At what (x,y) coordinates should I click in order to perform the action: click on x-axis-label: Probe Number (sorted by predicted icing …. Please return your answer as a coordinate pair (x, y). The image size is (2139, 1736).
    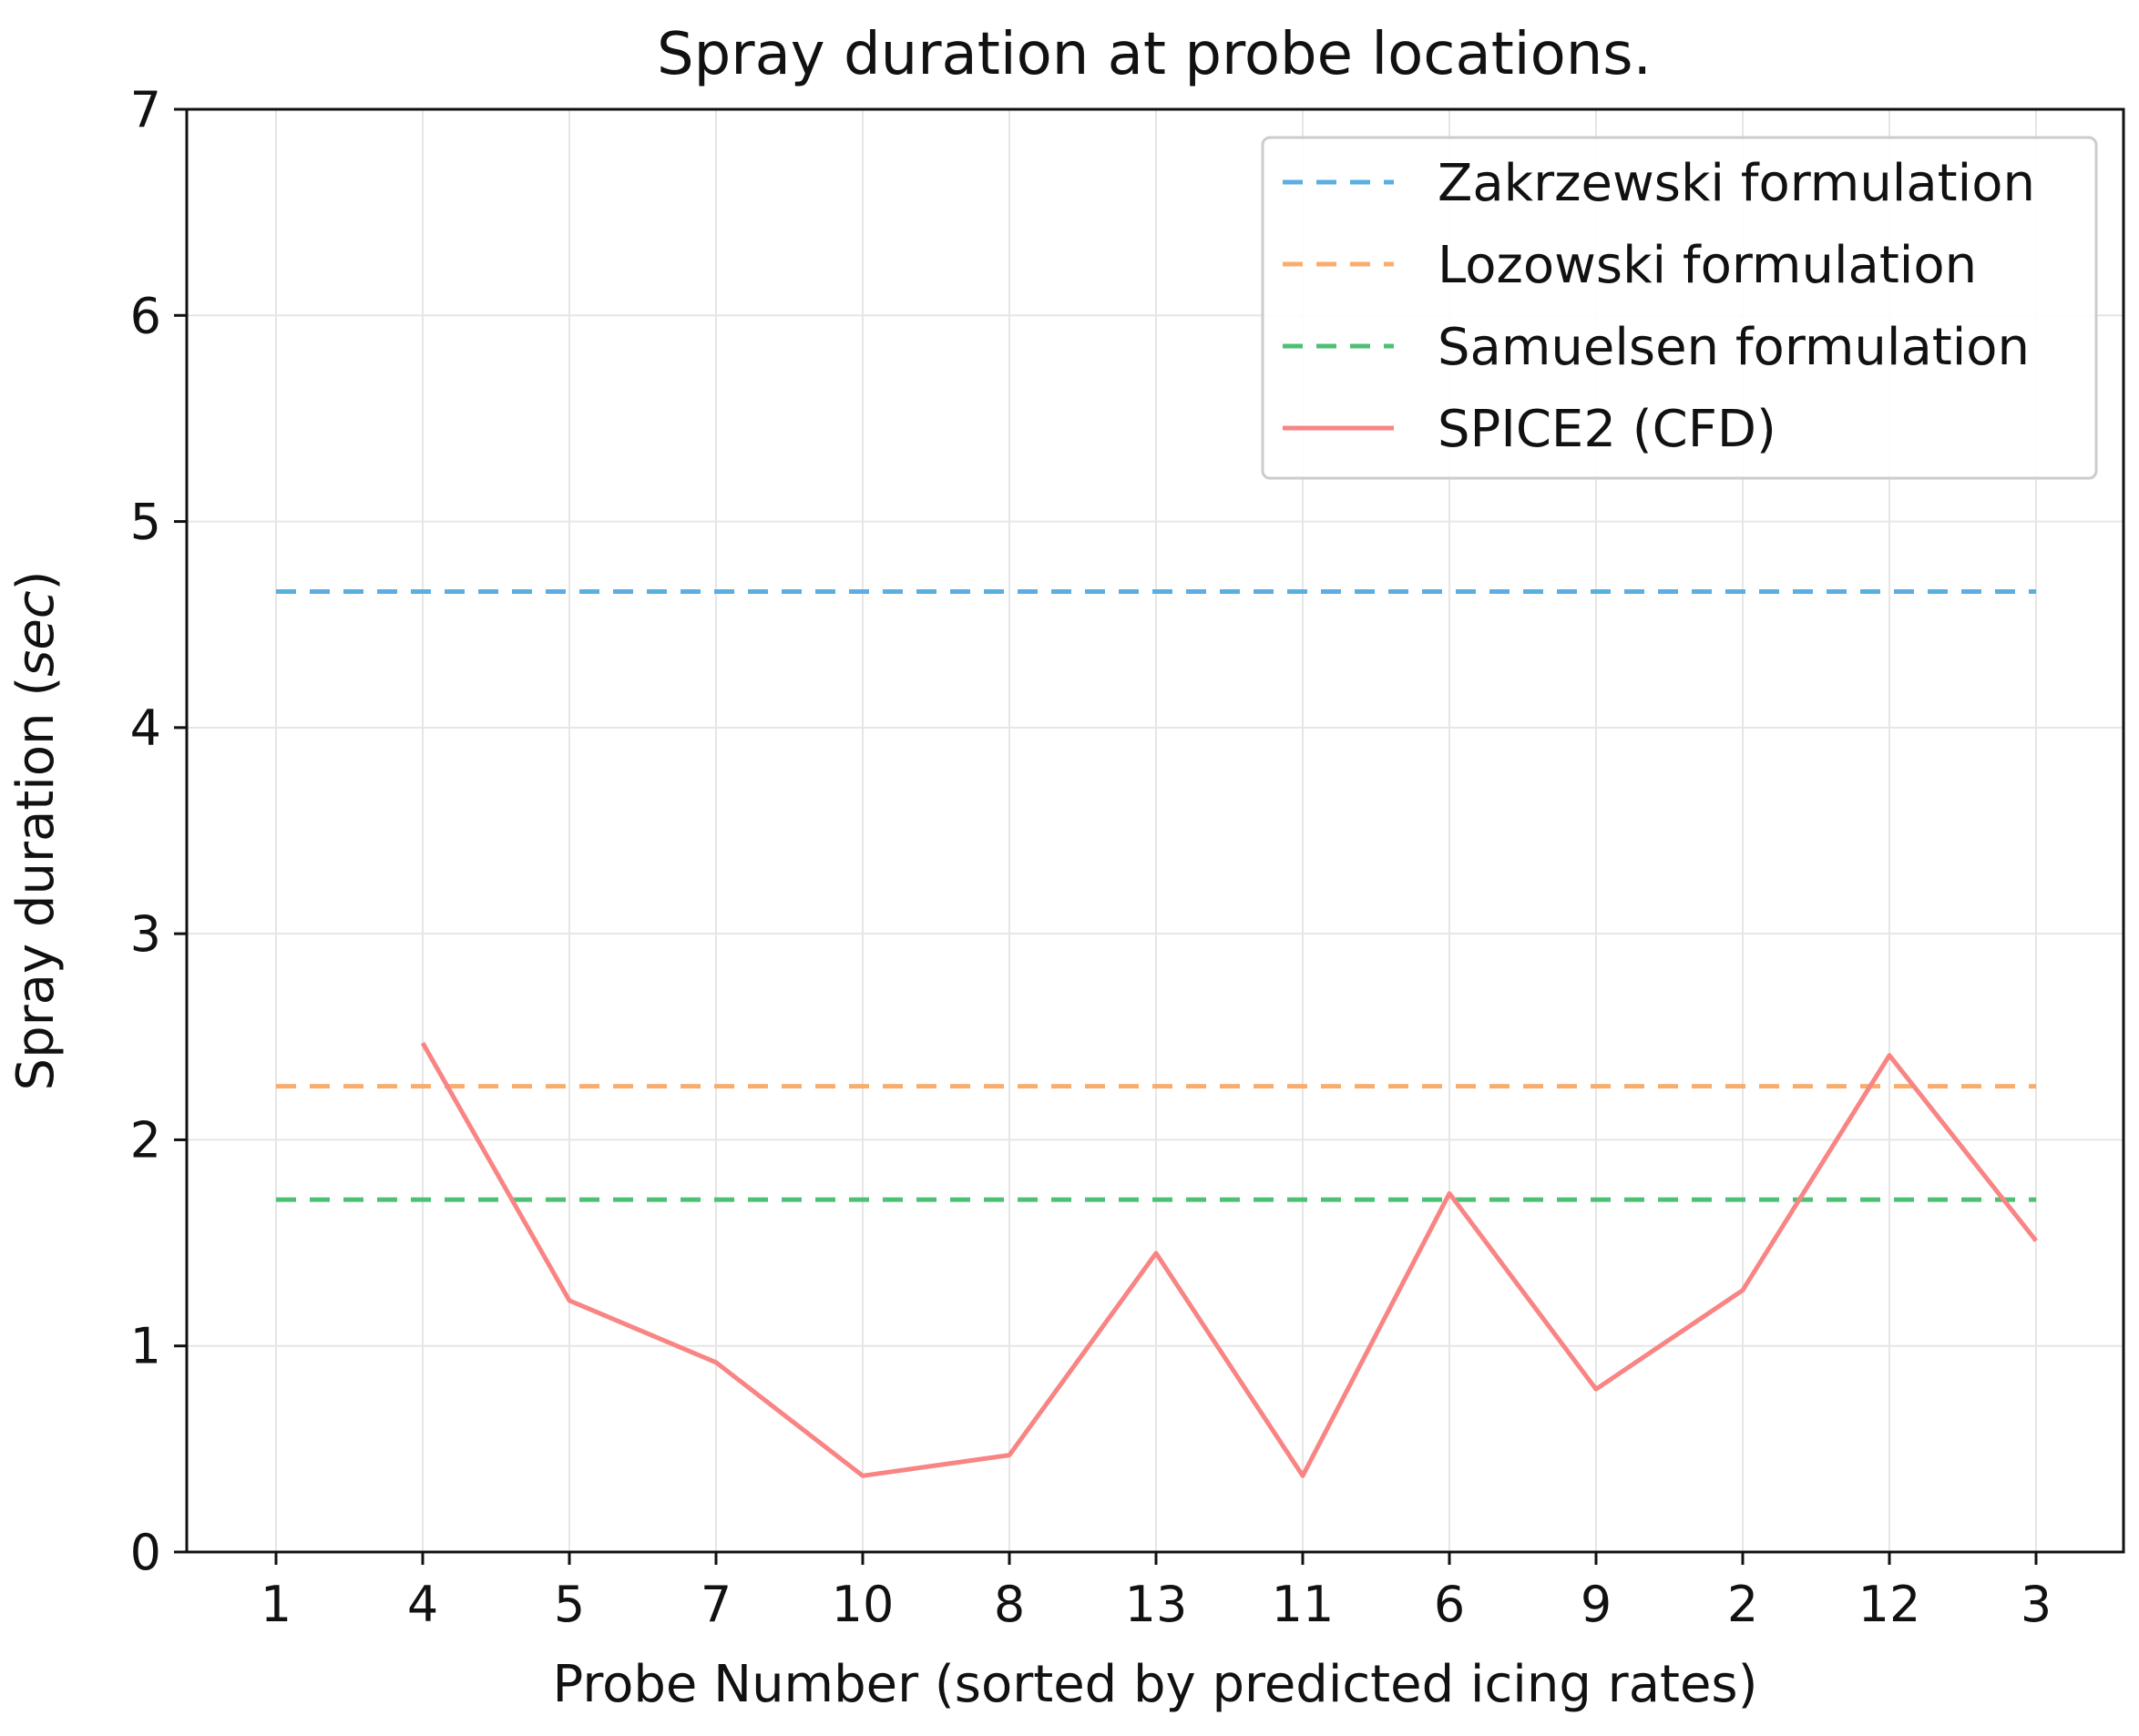
    Looking at the image, I should click on (1155, 1685).